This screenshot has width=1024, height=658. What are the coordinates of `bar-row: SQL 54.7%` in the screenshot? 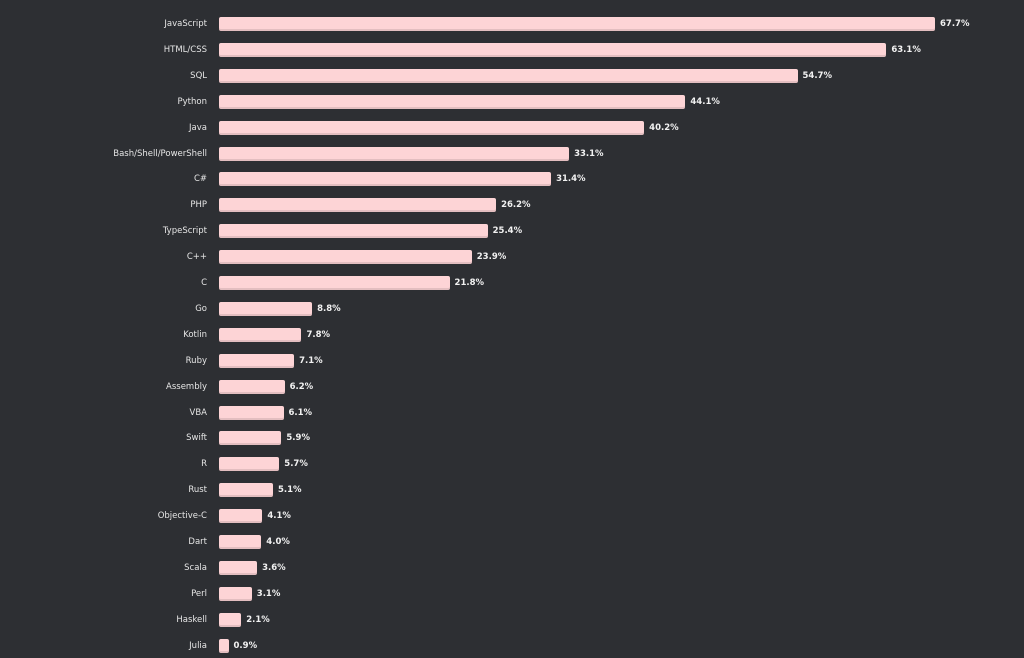 It's located at (512, 76).